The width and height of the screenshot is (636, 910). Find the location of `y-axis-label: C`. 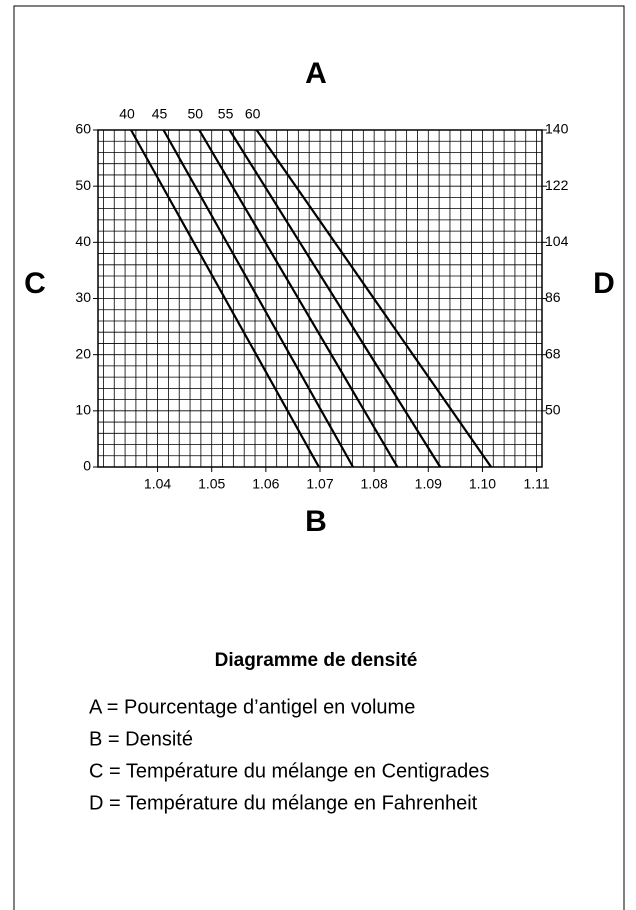

y-axis-label: C is located at coordinates (35, 283).